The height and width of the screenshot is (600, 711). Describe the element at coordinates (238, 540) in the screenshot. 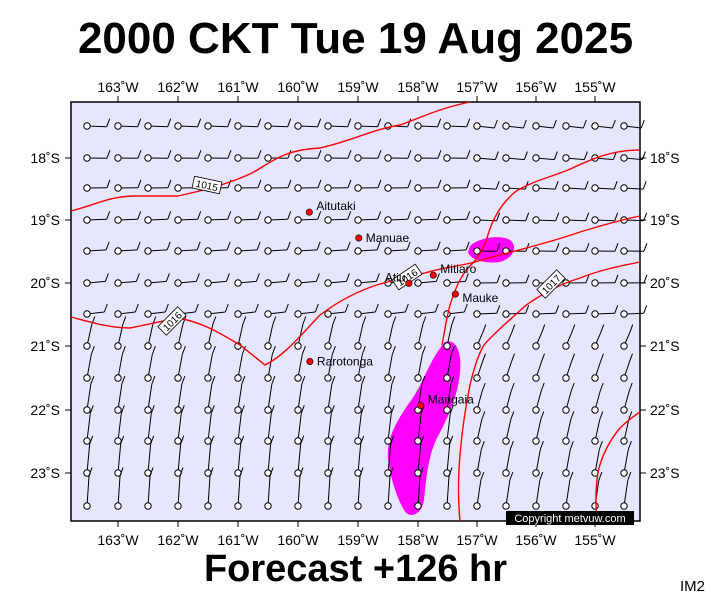

I see `lon-label: 161˚W` at that location.